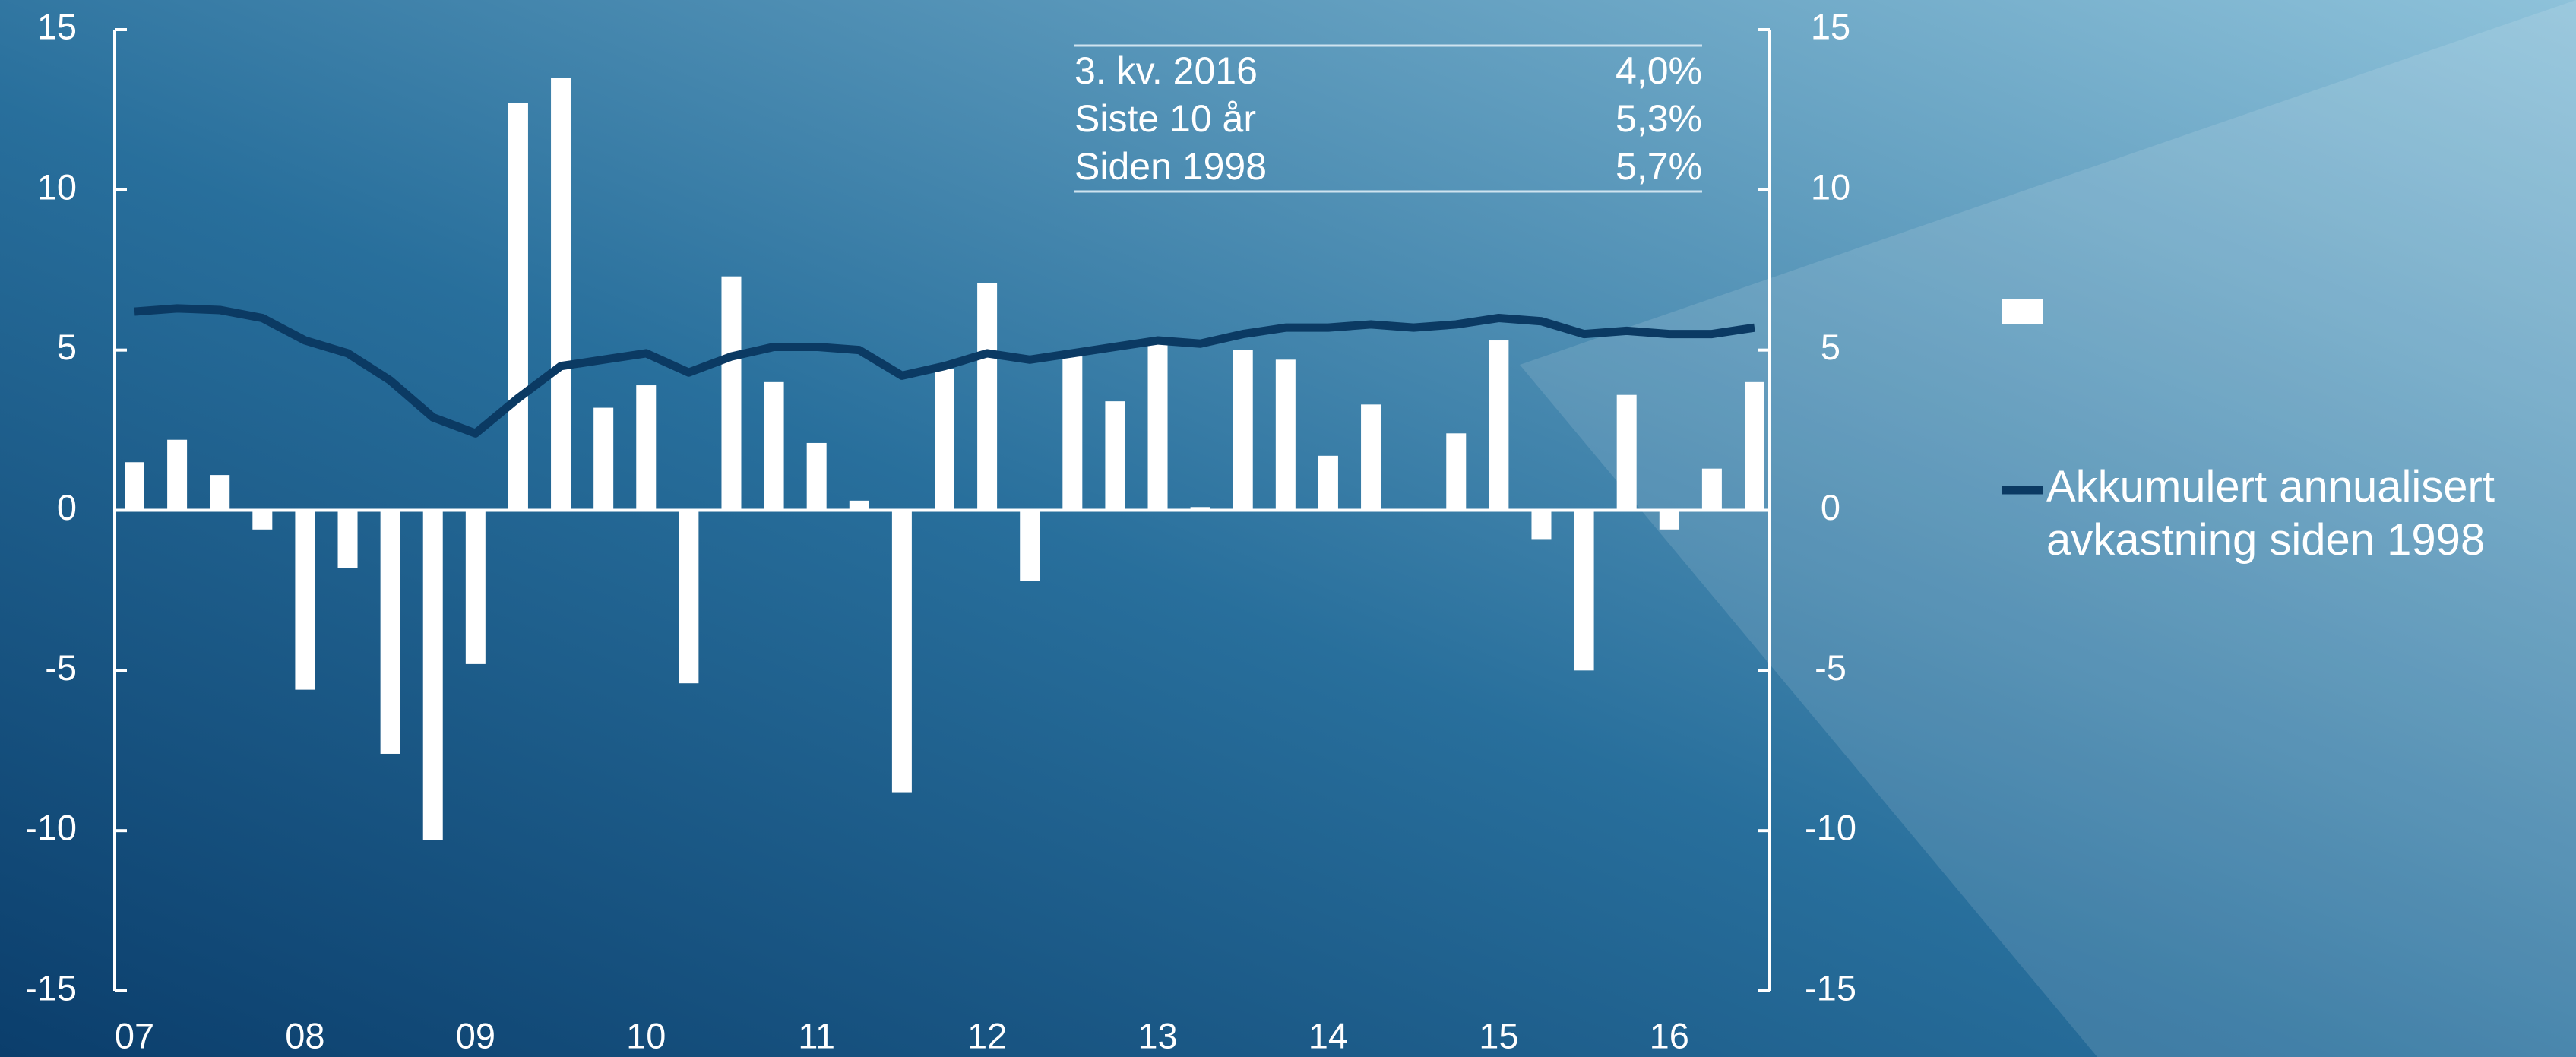  Describe the element at coordinates (2022, 311) in the screenshot. I see `legend-swatch` at that location.